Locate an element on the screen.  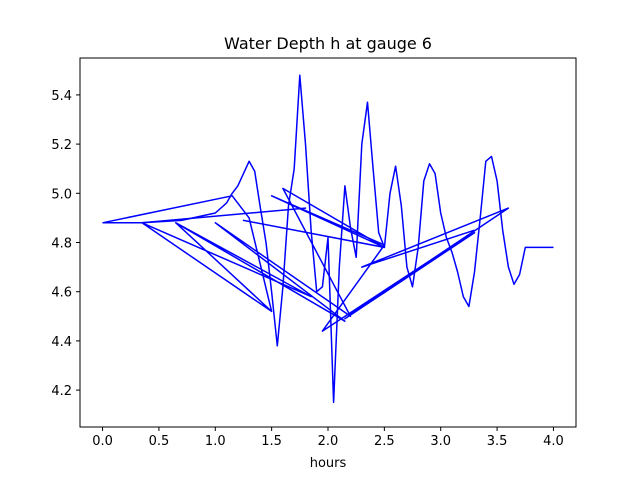
y-tick-label: 4.4 is located at coordinates (61, 342).